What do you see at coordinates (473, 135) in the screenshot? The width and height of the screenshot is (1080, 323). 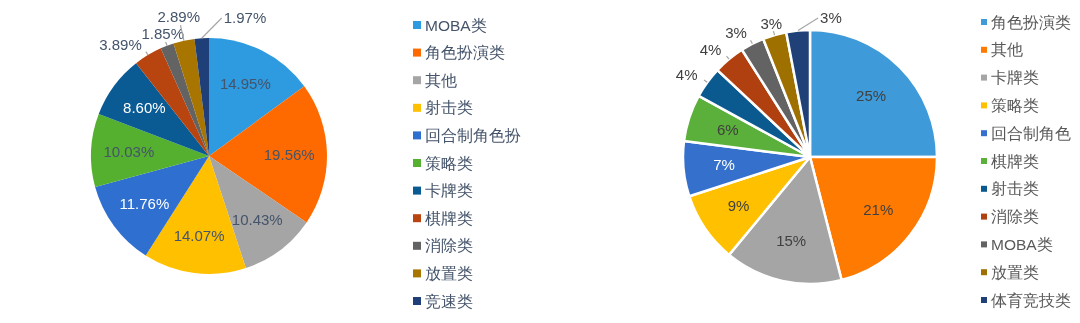 I see `legend-label: 回合制角色扮` at bounding box center [473, 135].